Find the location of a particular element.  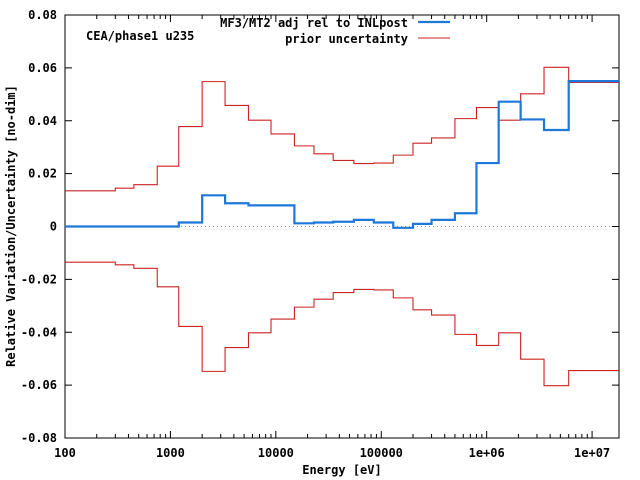

y-tick-label: 0.04 is located at coordinates (42, 121).